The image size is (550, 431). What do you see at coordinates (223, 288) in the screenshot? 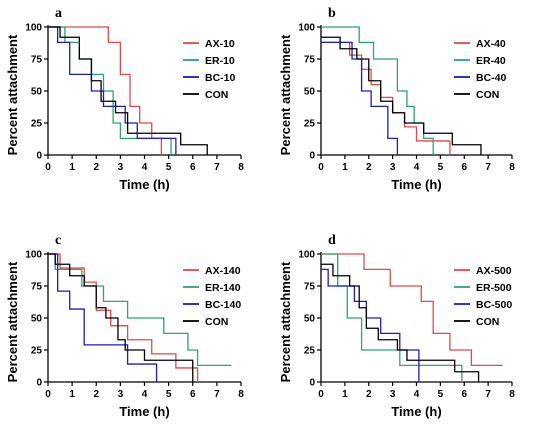
I see `legend-label: ER-140` at bounding box center [223, 288].